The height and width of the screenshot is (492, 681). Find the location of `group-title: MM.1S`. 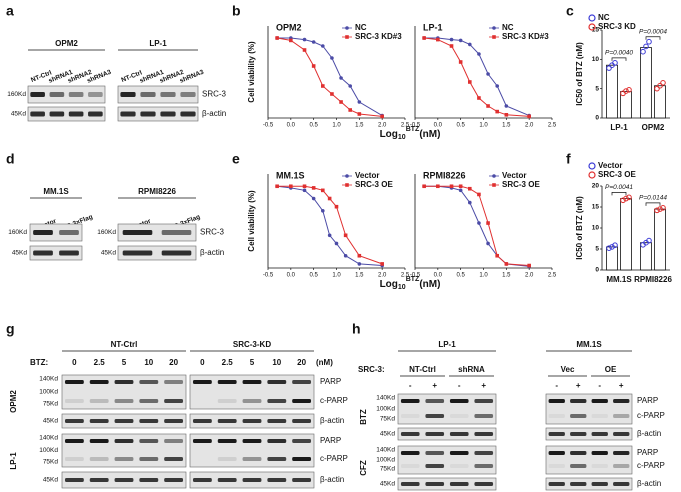

group-title: MM.1S is located at coordinates (589, 344).